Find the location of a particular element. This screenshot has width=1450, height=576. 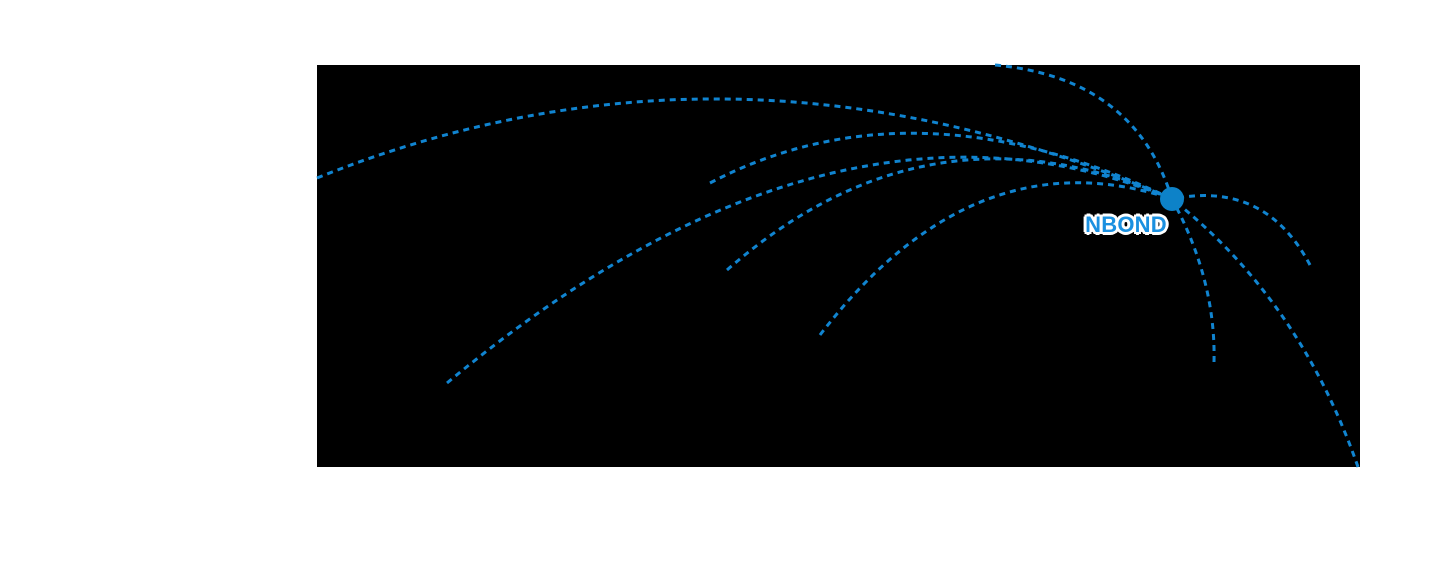

map-node-marker is located at coordinates (1172, 199).